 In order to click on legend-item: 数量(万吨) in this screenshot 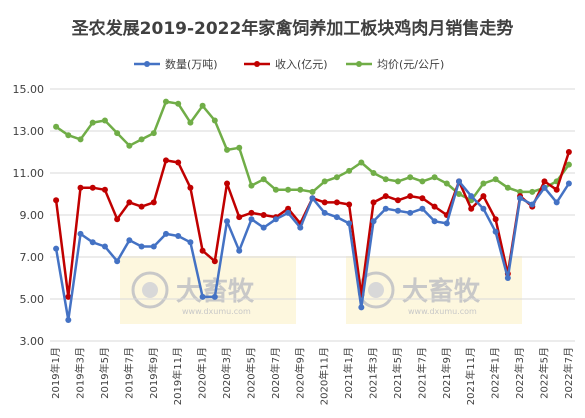, I will do `click(176, 64)`.